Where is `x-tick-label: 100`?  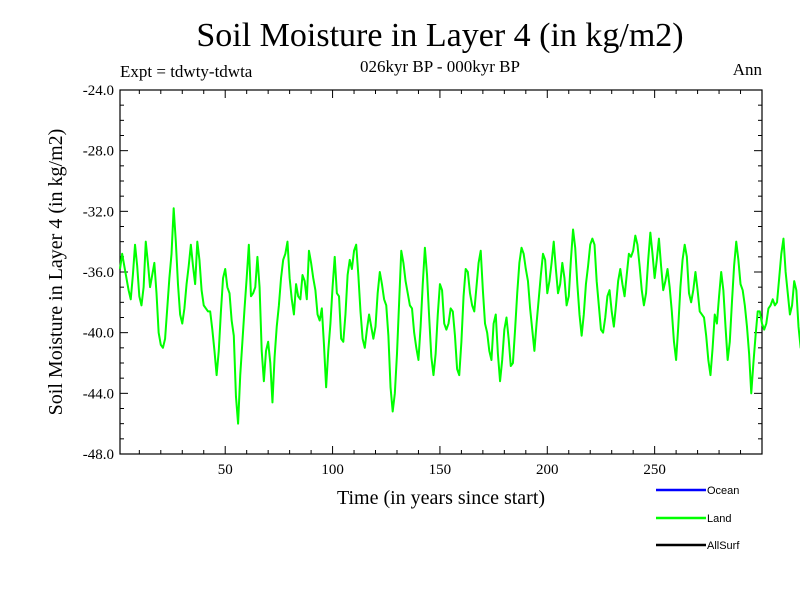
x-tick-label: 100 is located at coordinates (332, 470).